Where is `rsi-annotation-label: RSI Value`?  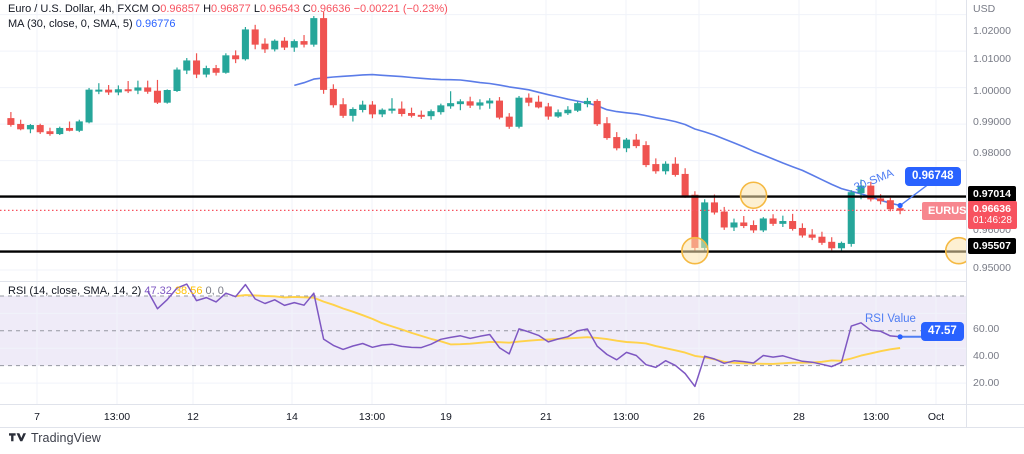
rsi-annotation-label: RSI Value is located at coordinates (890, 319).